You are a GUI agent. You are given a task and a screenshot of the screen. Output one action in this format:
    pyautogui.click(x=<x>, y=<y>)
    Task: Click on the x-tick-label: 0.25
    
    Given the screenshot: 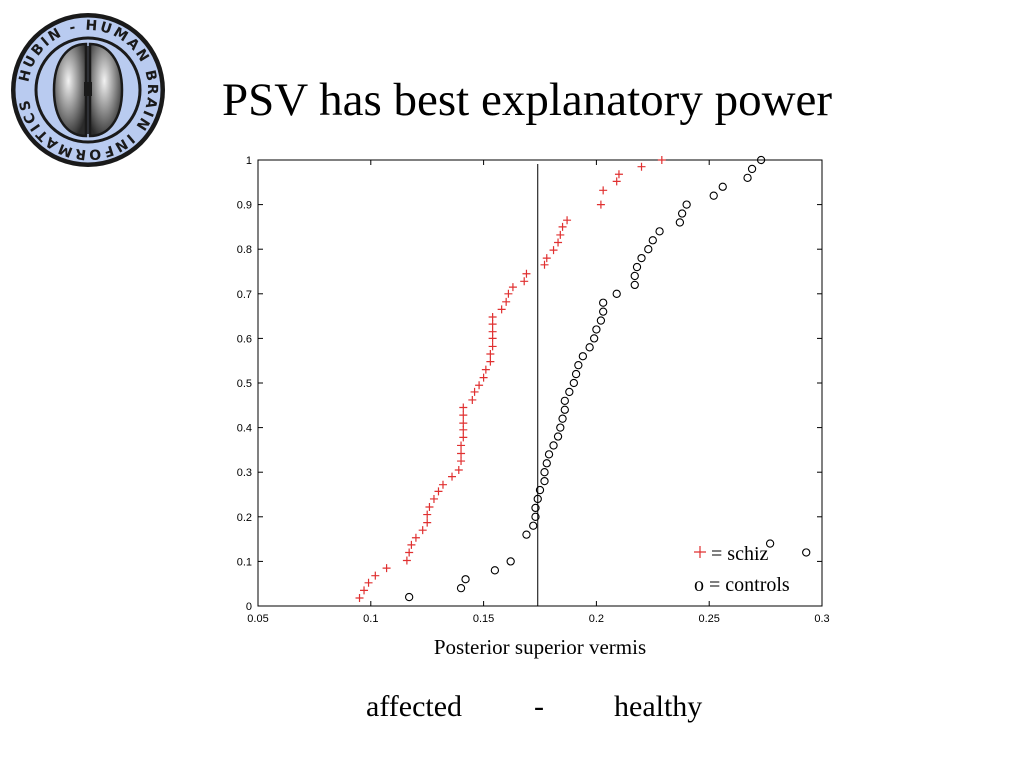 What is the action you would take?
    pyautogui.click(x=708, y=619)
    